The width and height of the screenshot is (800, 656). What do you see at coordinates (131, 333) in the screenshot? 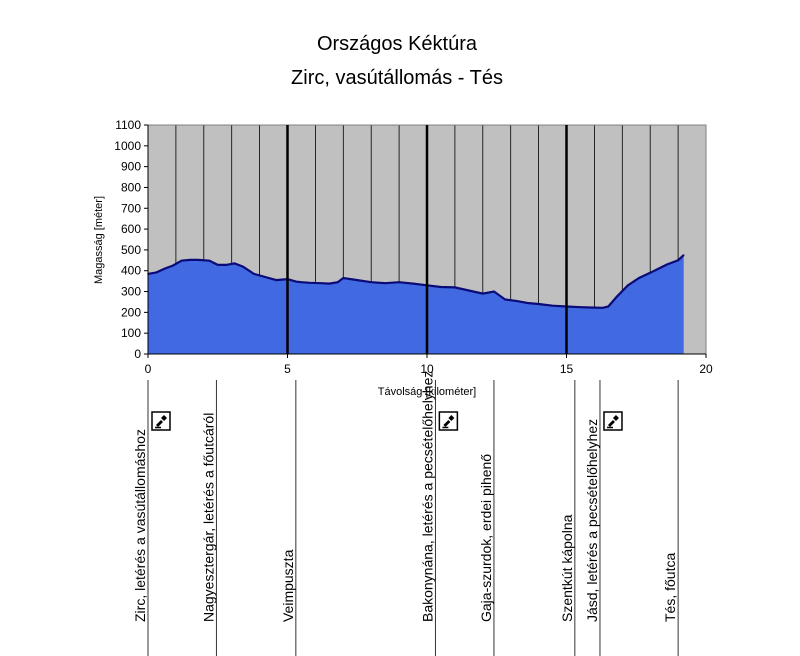
I see `y-tick-label: 100` at bounding box center [131, 333].